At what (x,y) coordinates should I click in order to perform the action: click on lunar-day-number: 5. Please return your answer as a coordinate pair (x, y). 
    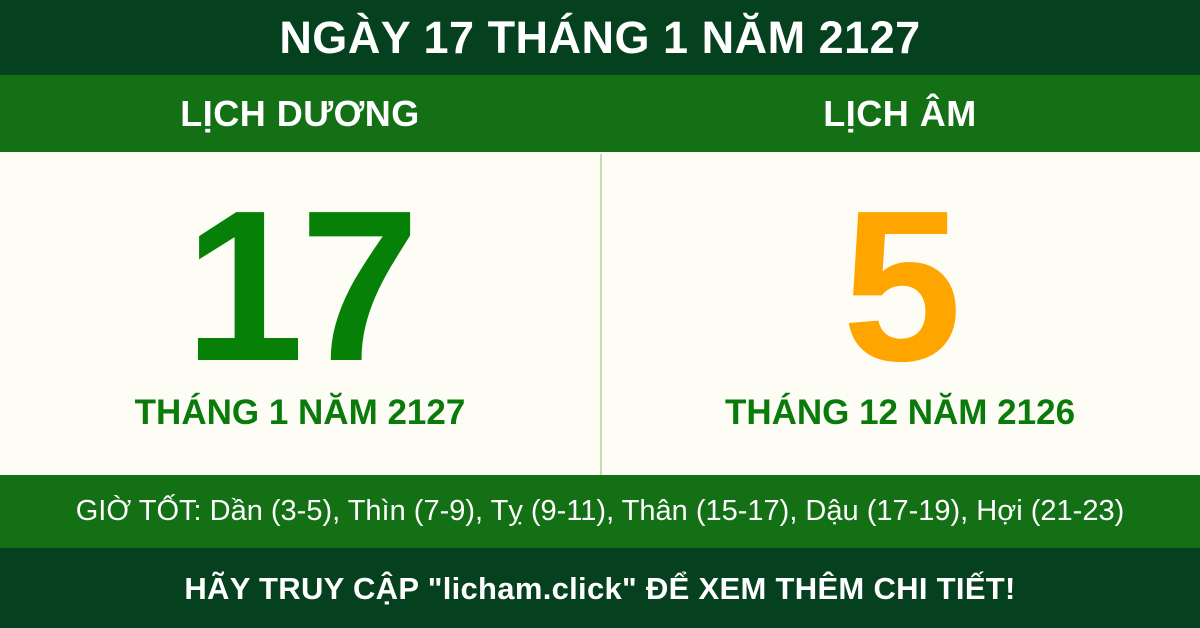
    Looking at the image, I should click on (902, 286).